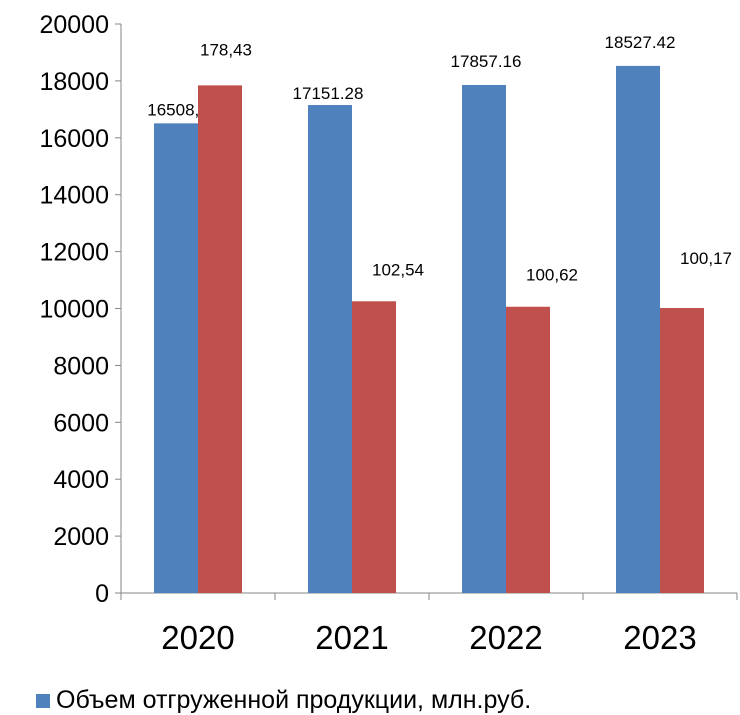  I want to click on data-label-2021-series-2: 102,54, so click(398, 269).